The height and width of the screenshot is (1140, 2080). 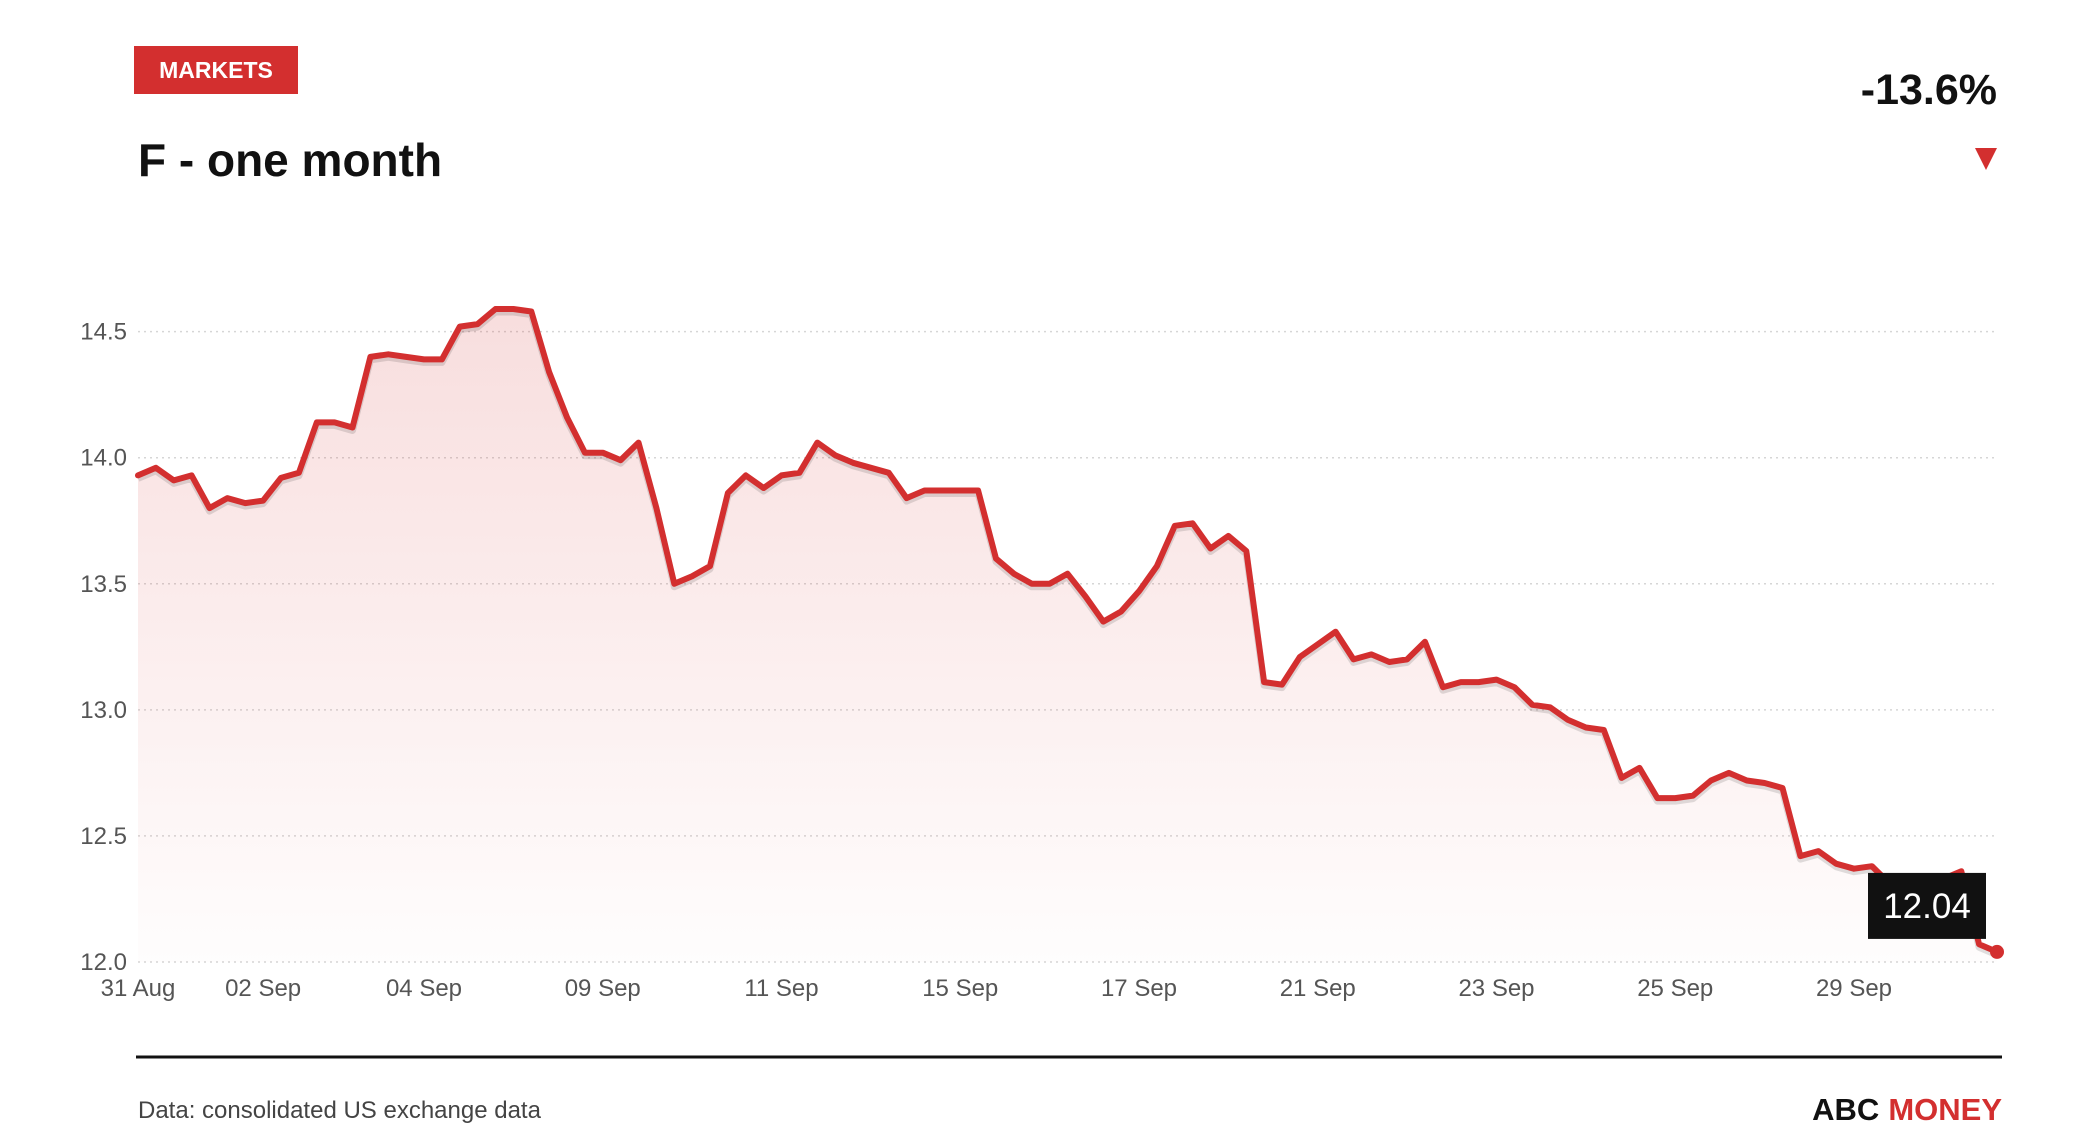 What do you see at coordinates (103, 332) in the screenshot?
I see `y-tick-label: 14.5` at bounding box center [103, 332].